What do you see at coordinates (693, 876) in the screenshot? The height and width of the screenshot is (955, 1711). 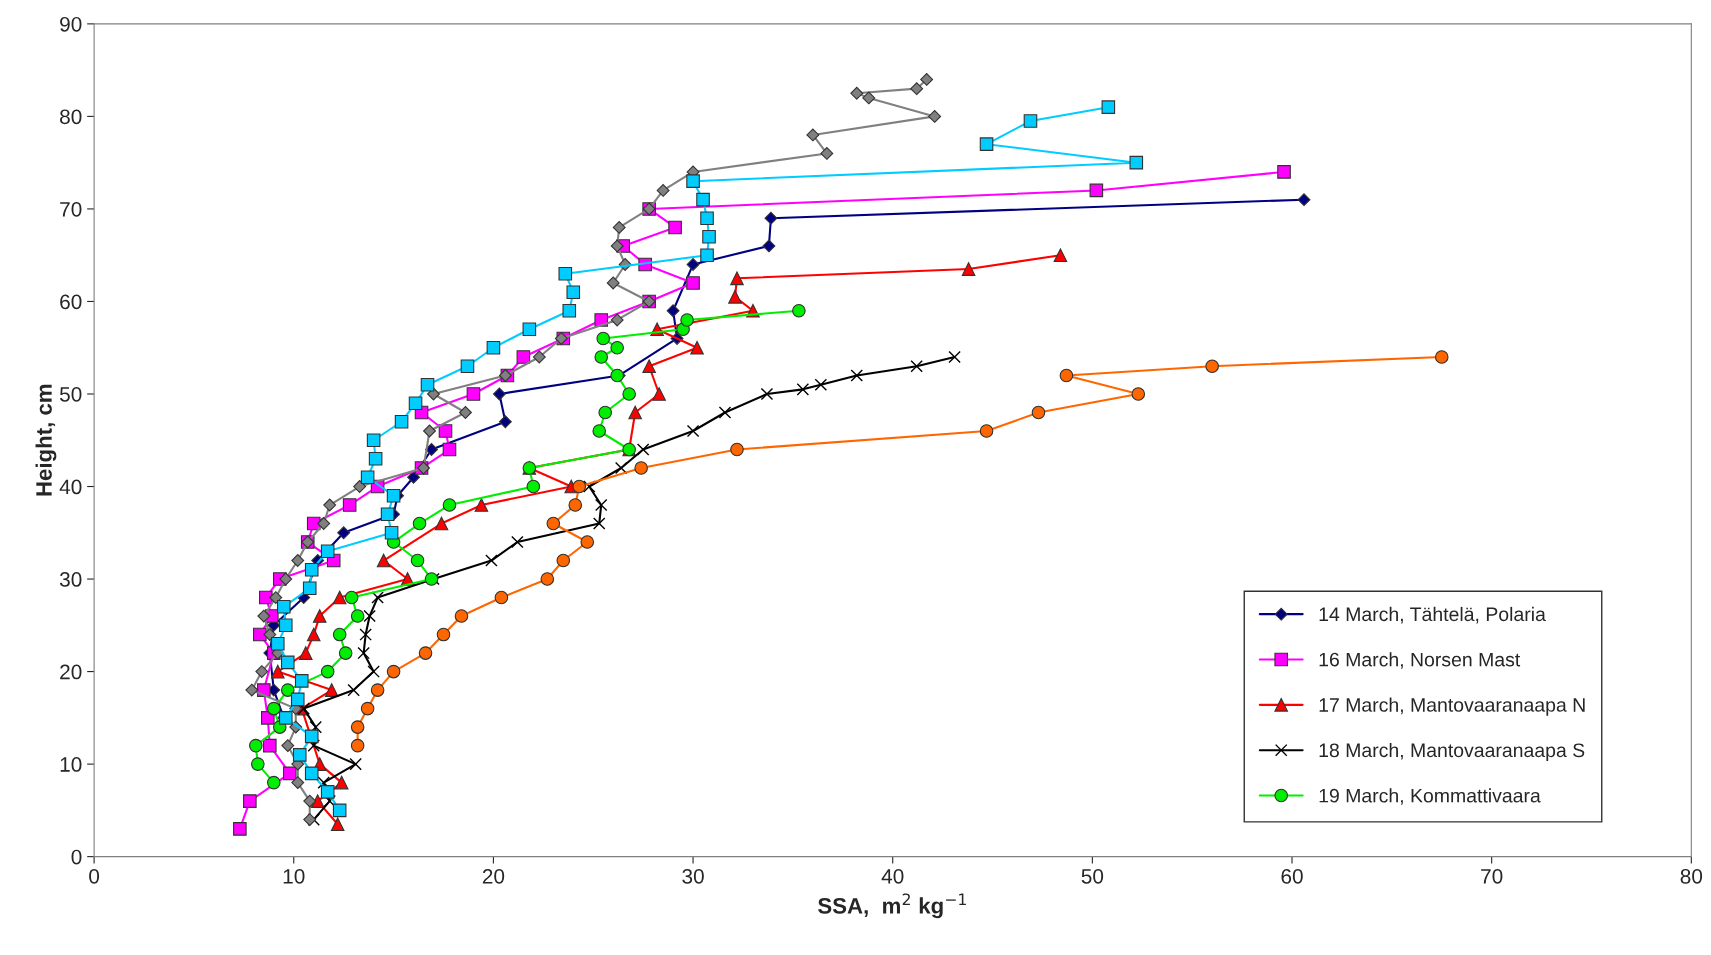 I see `x-tick-label: 30` at bounding box center [693, 876].